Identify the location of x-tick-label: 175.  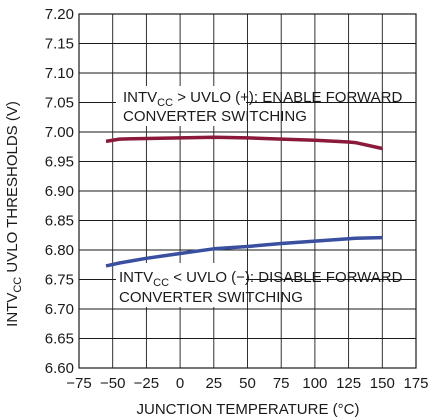
(415, 383).